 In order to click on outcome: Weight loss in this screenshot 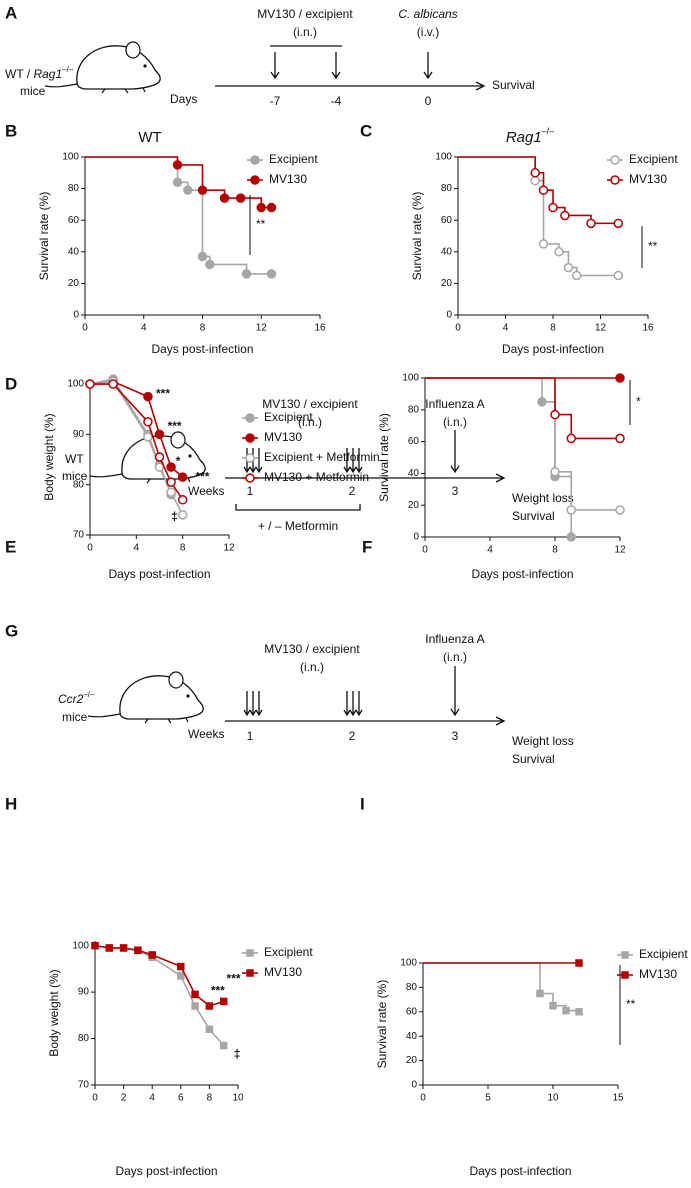, I will do `click(543, 498)`.